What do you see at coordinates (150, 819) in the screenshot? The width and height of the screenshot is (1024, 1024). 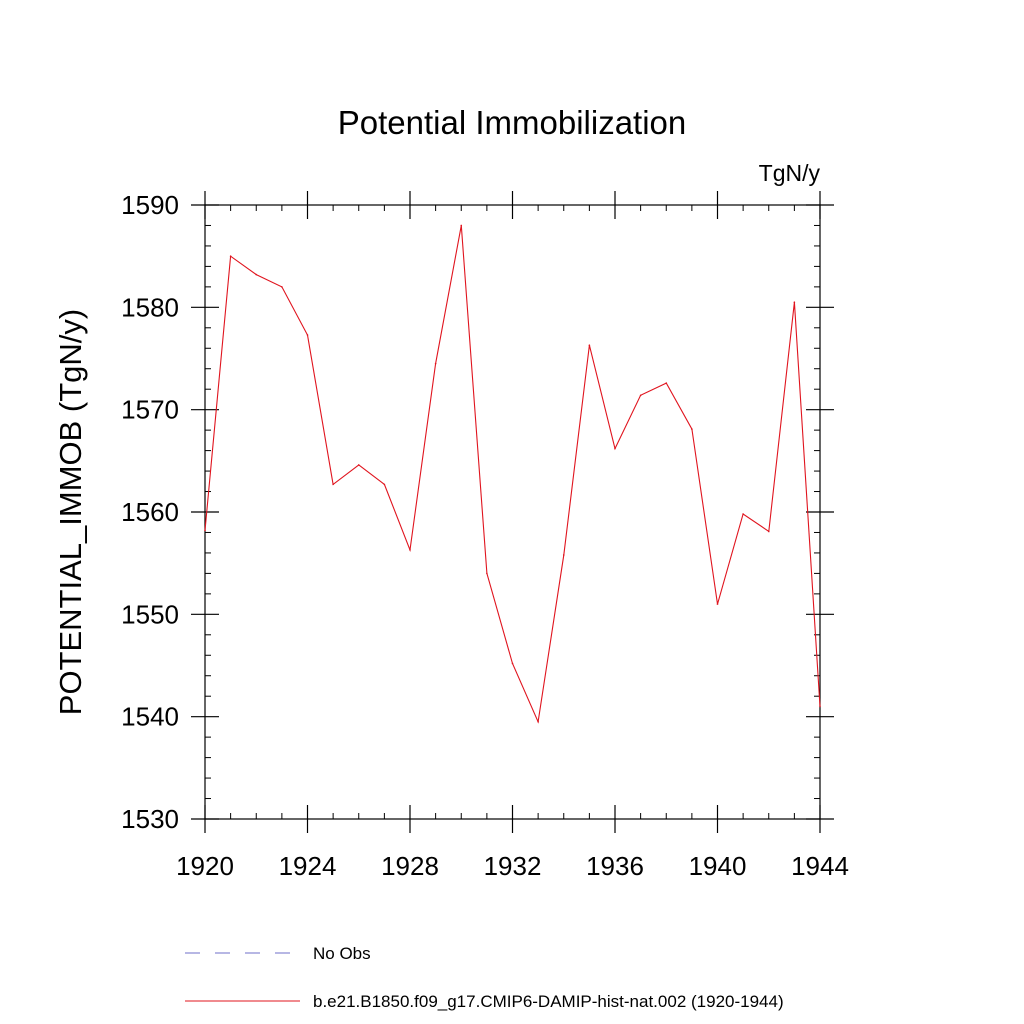 I see `y-tick-label: 1530` at bounding box center [150, 819].